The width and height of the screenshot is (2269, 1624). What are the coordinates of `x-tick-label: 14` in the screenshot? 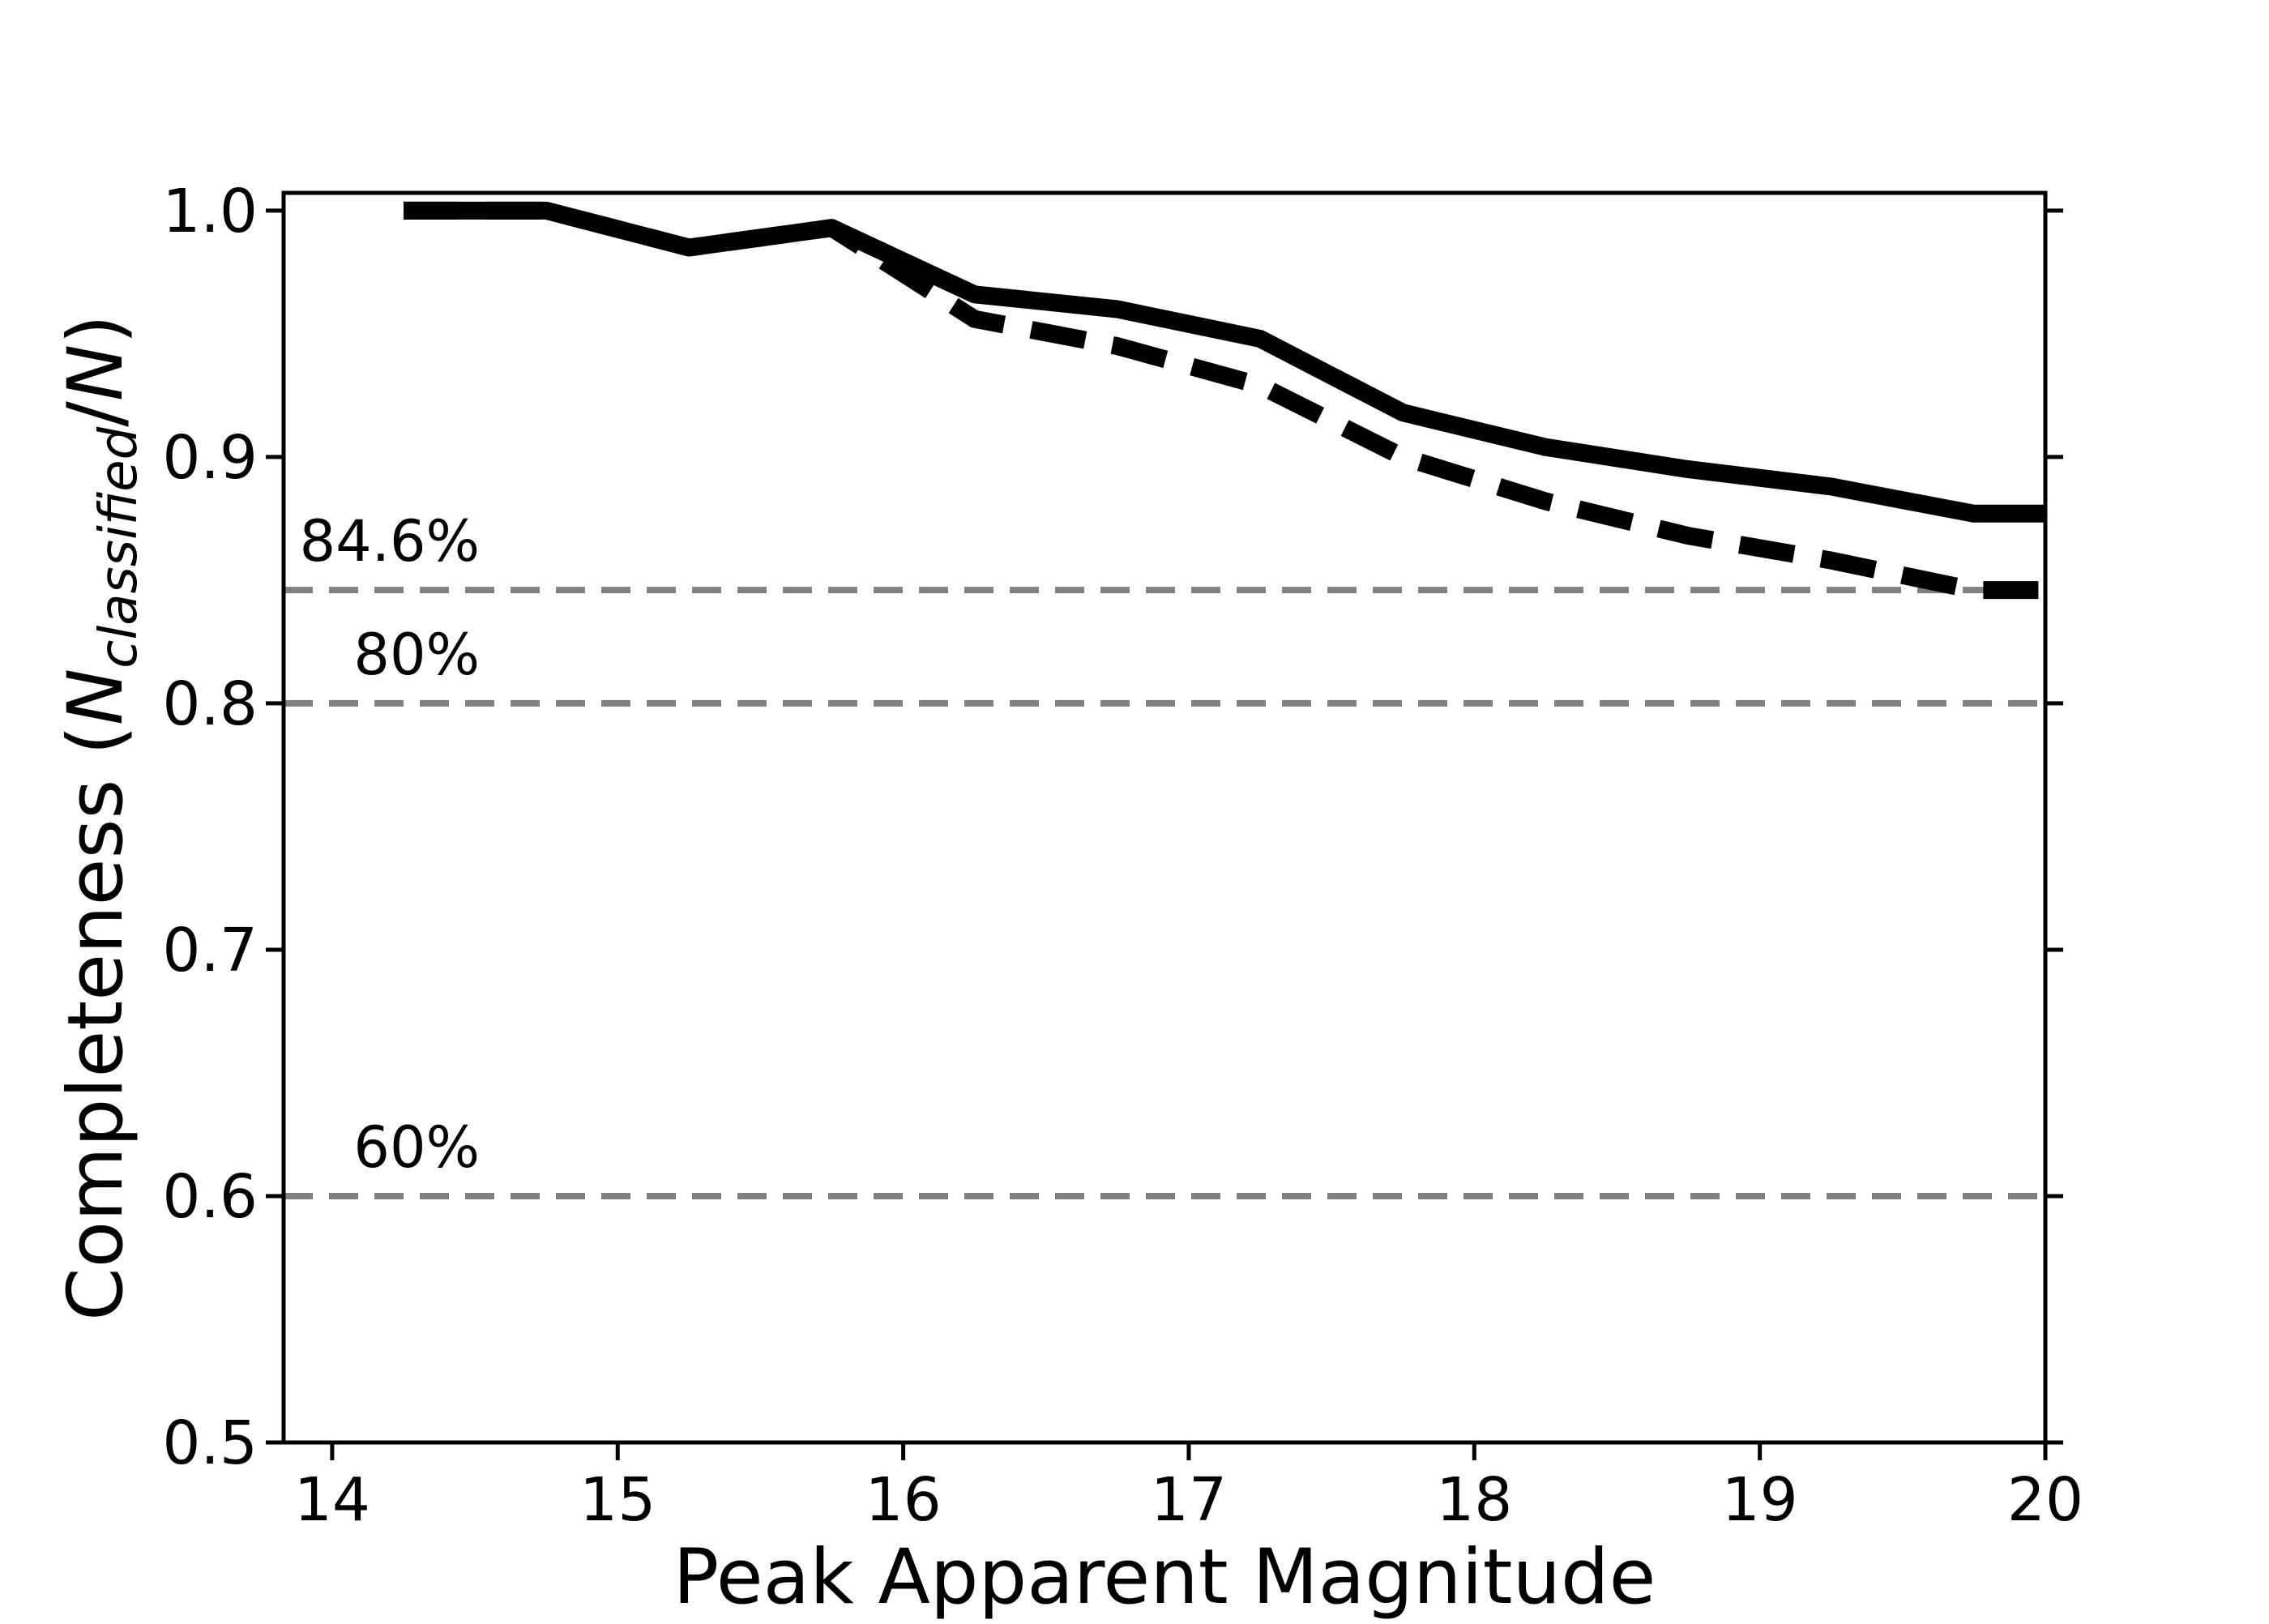 It's located at (332, 1500).